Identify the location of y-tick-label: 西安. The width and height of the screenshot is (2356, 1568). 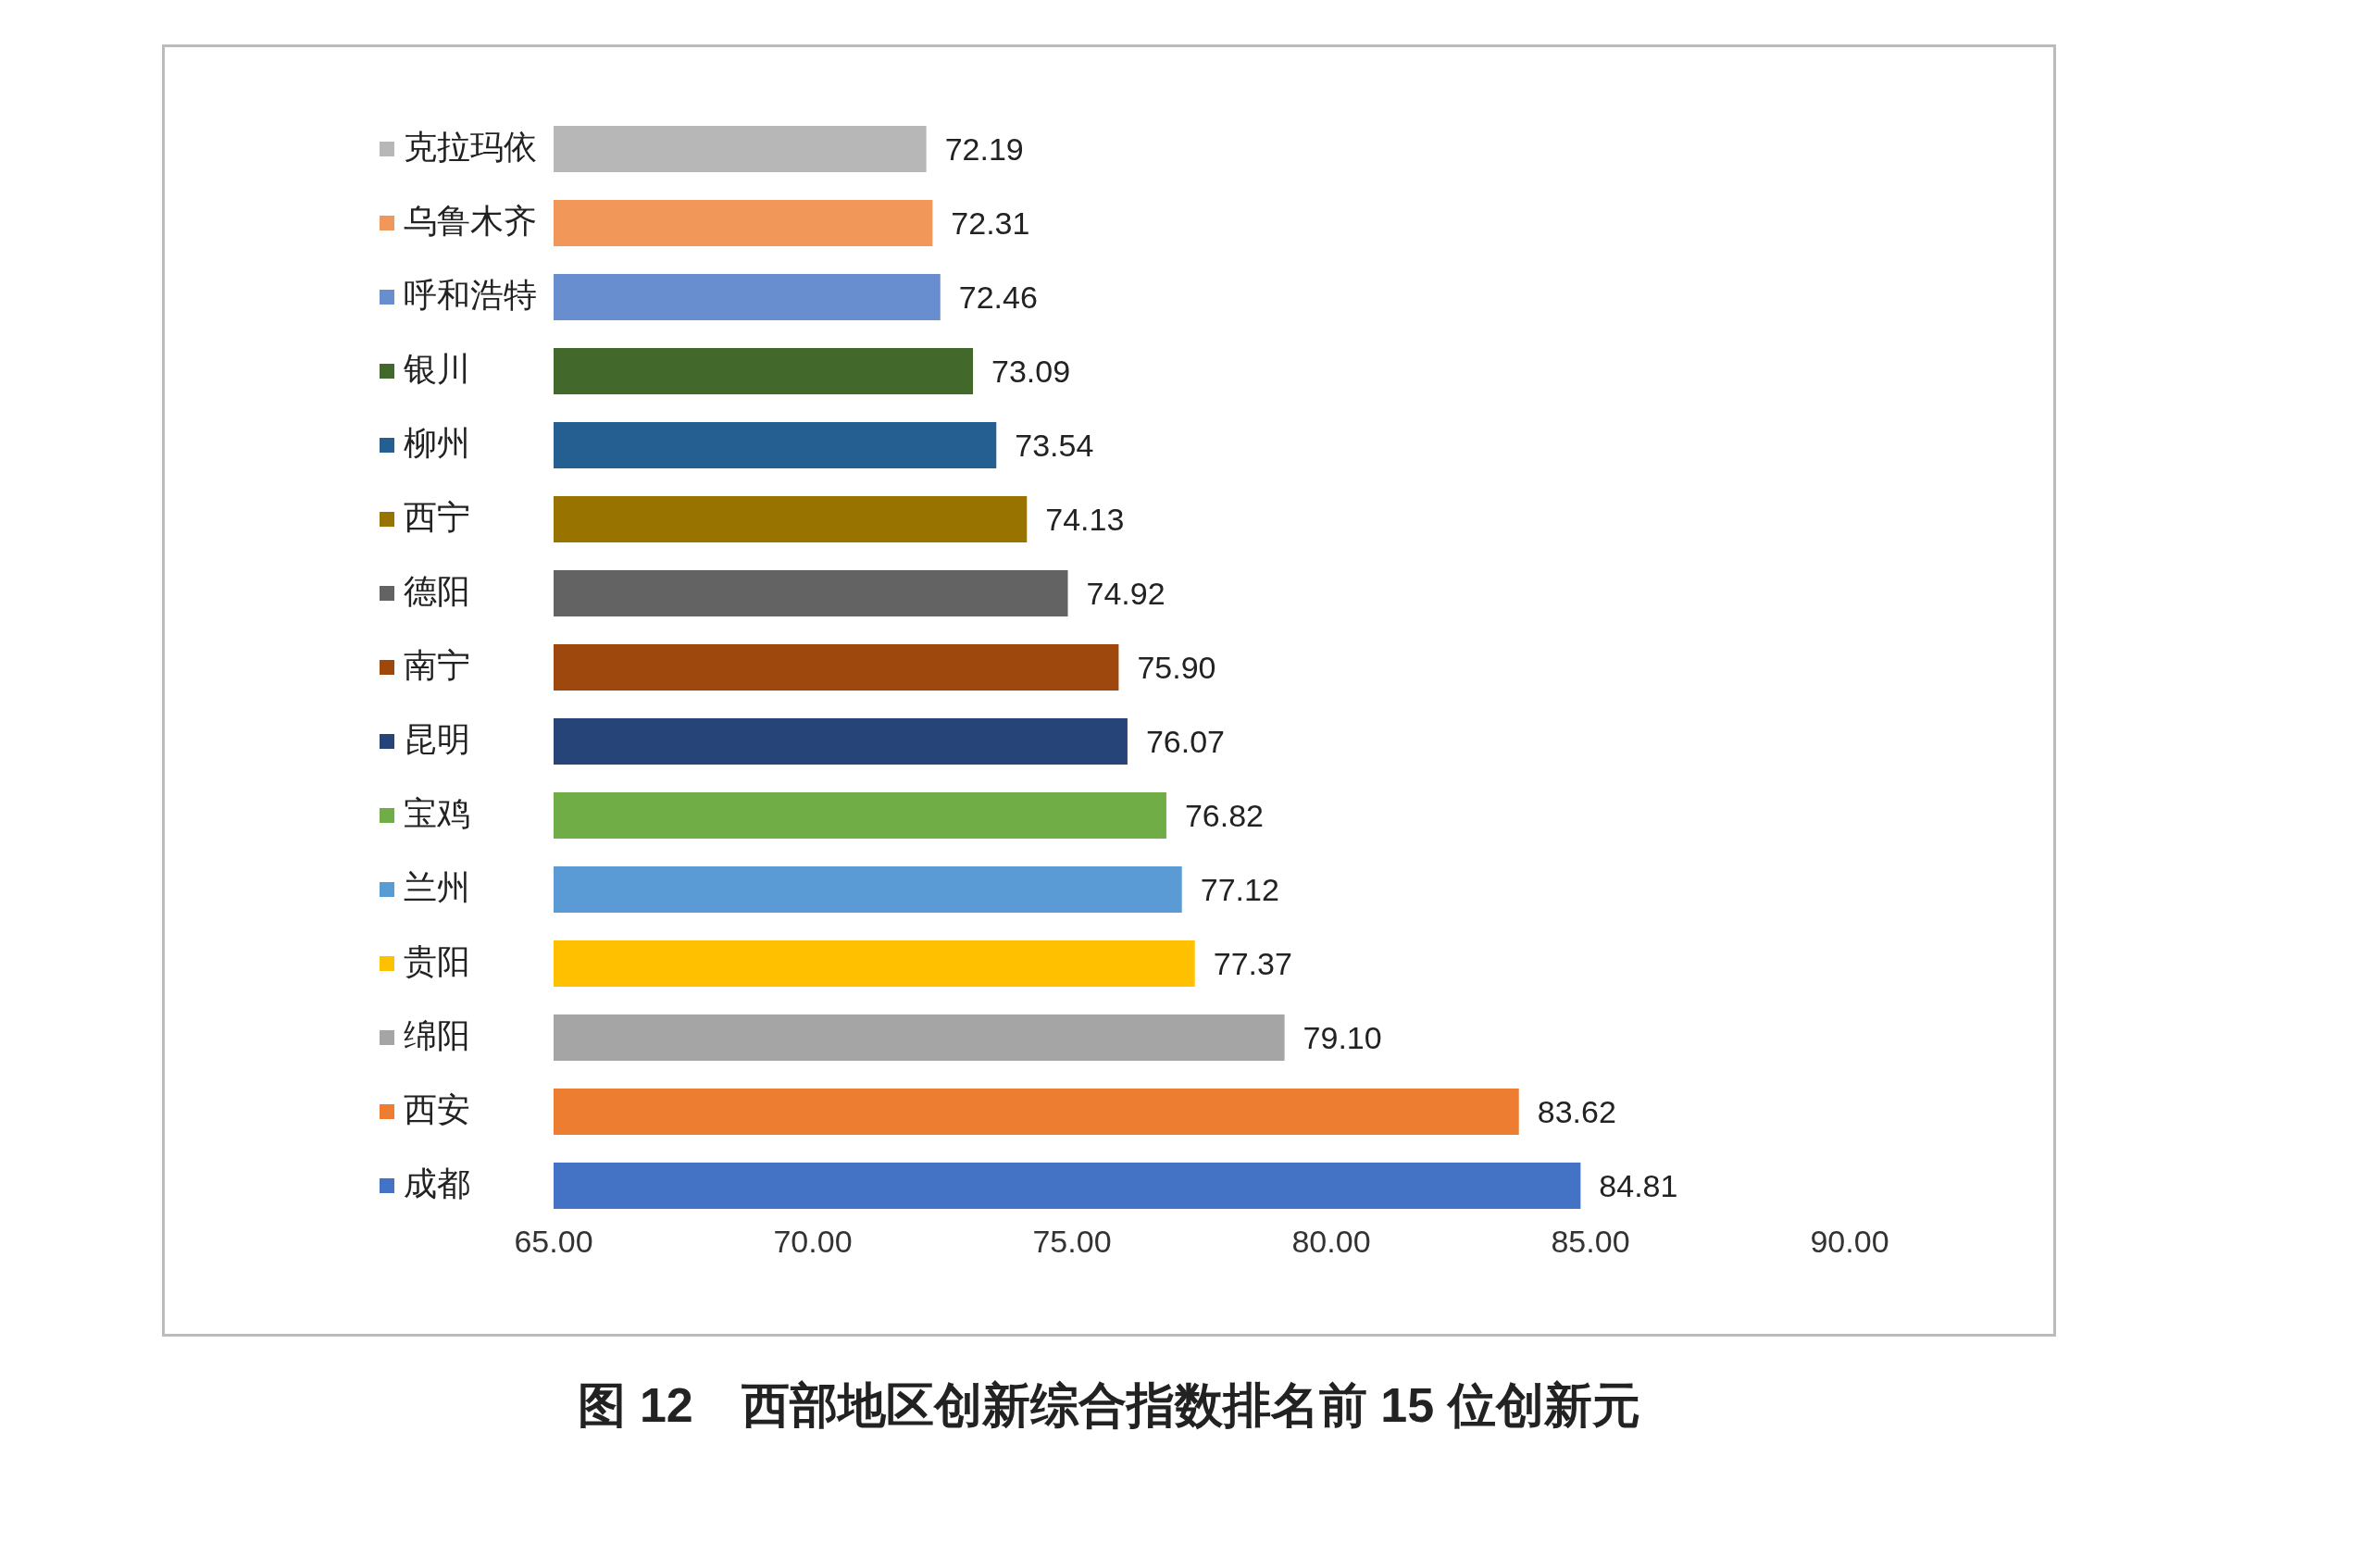
(437, 1109).